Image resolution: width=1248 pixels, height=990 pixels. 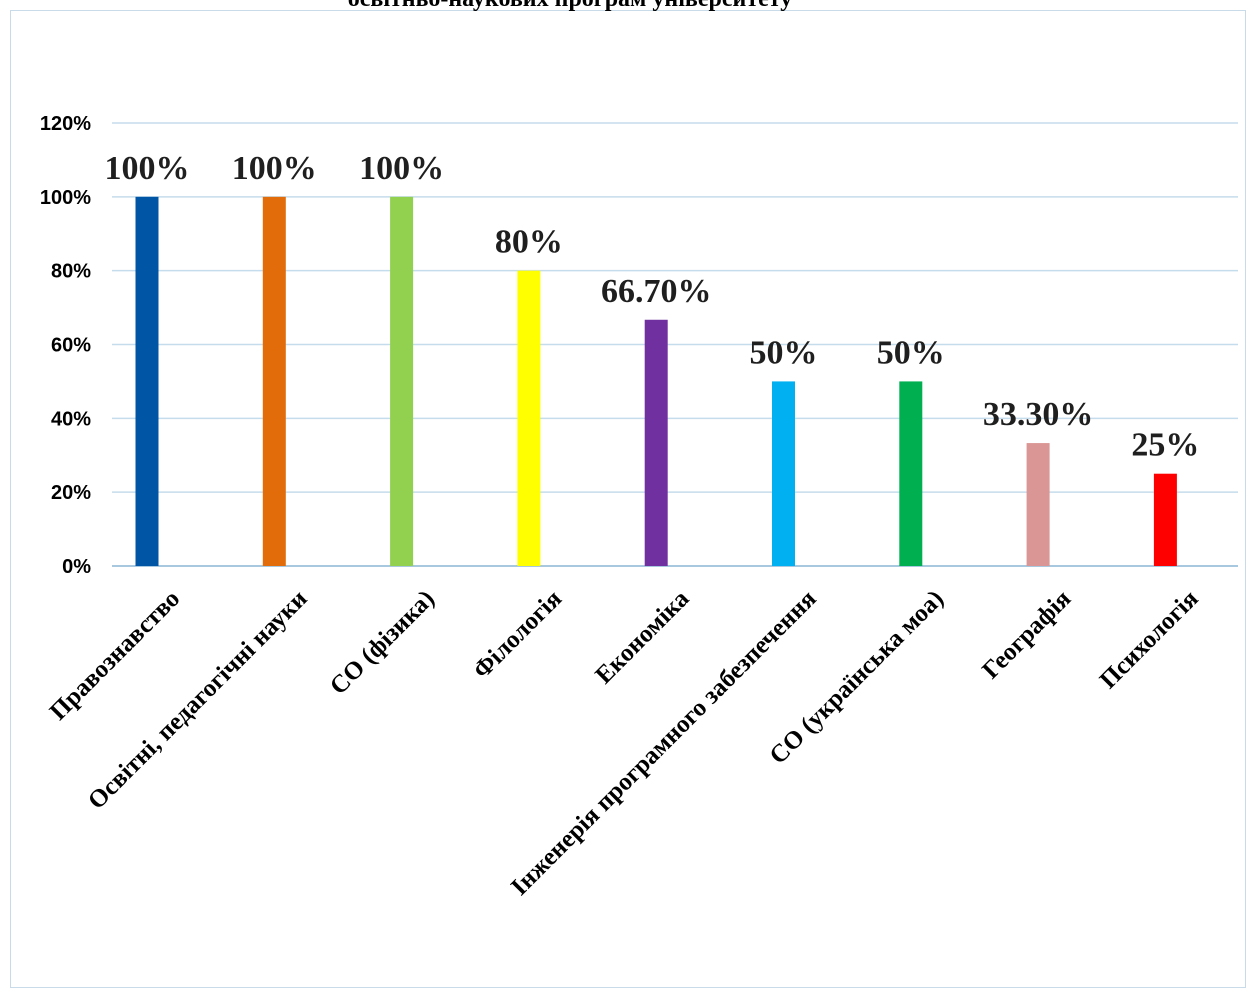 What do you see at coordinates (517, 634) in the screenshot?
I see `x-tick-label: Філологія` at bounding box center [517, 634].